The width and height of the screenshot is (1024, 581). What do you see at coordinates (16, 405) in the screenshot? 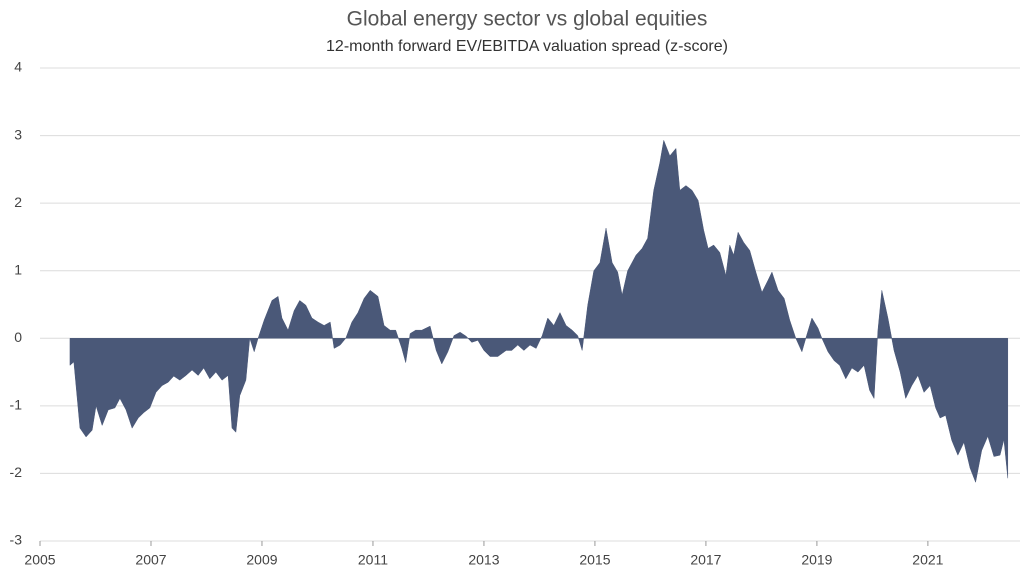
I see `y-tick-label: -1` at bounding box center [16, 405].